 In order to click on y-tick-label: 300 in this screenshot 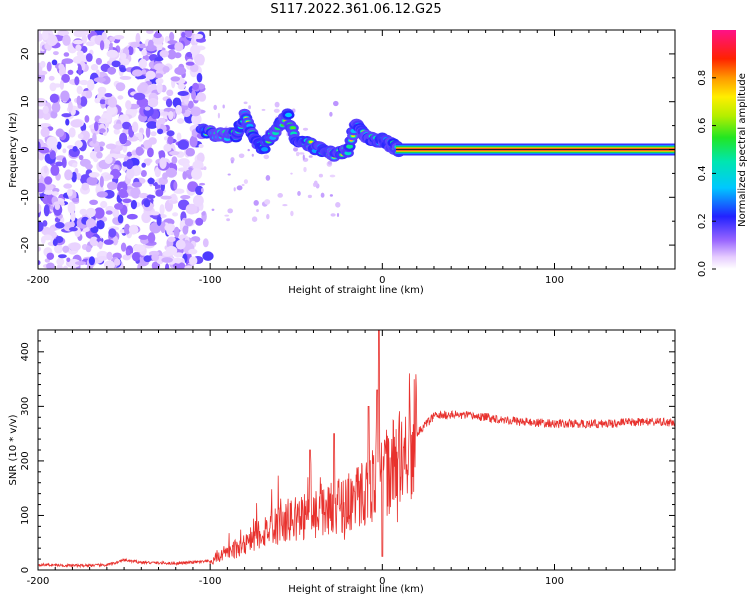, I will do `click(25, 406)`.